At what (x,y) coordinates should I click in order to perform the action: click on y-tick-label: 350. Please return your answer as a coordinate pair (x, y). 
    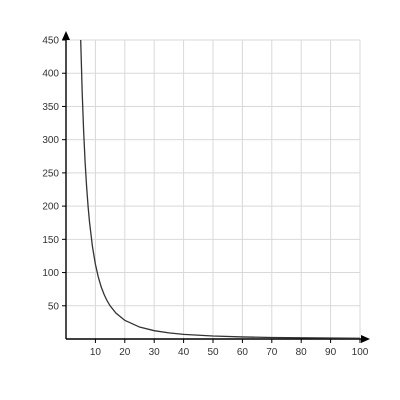
    Looking at the image, I should click on (50, 107).